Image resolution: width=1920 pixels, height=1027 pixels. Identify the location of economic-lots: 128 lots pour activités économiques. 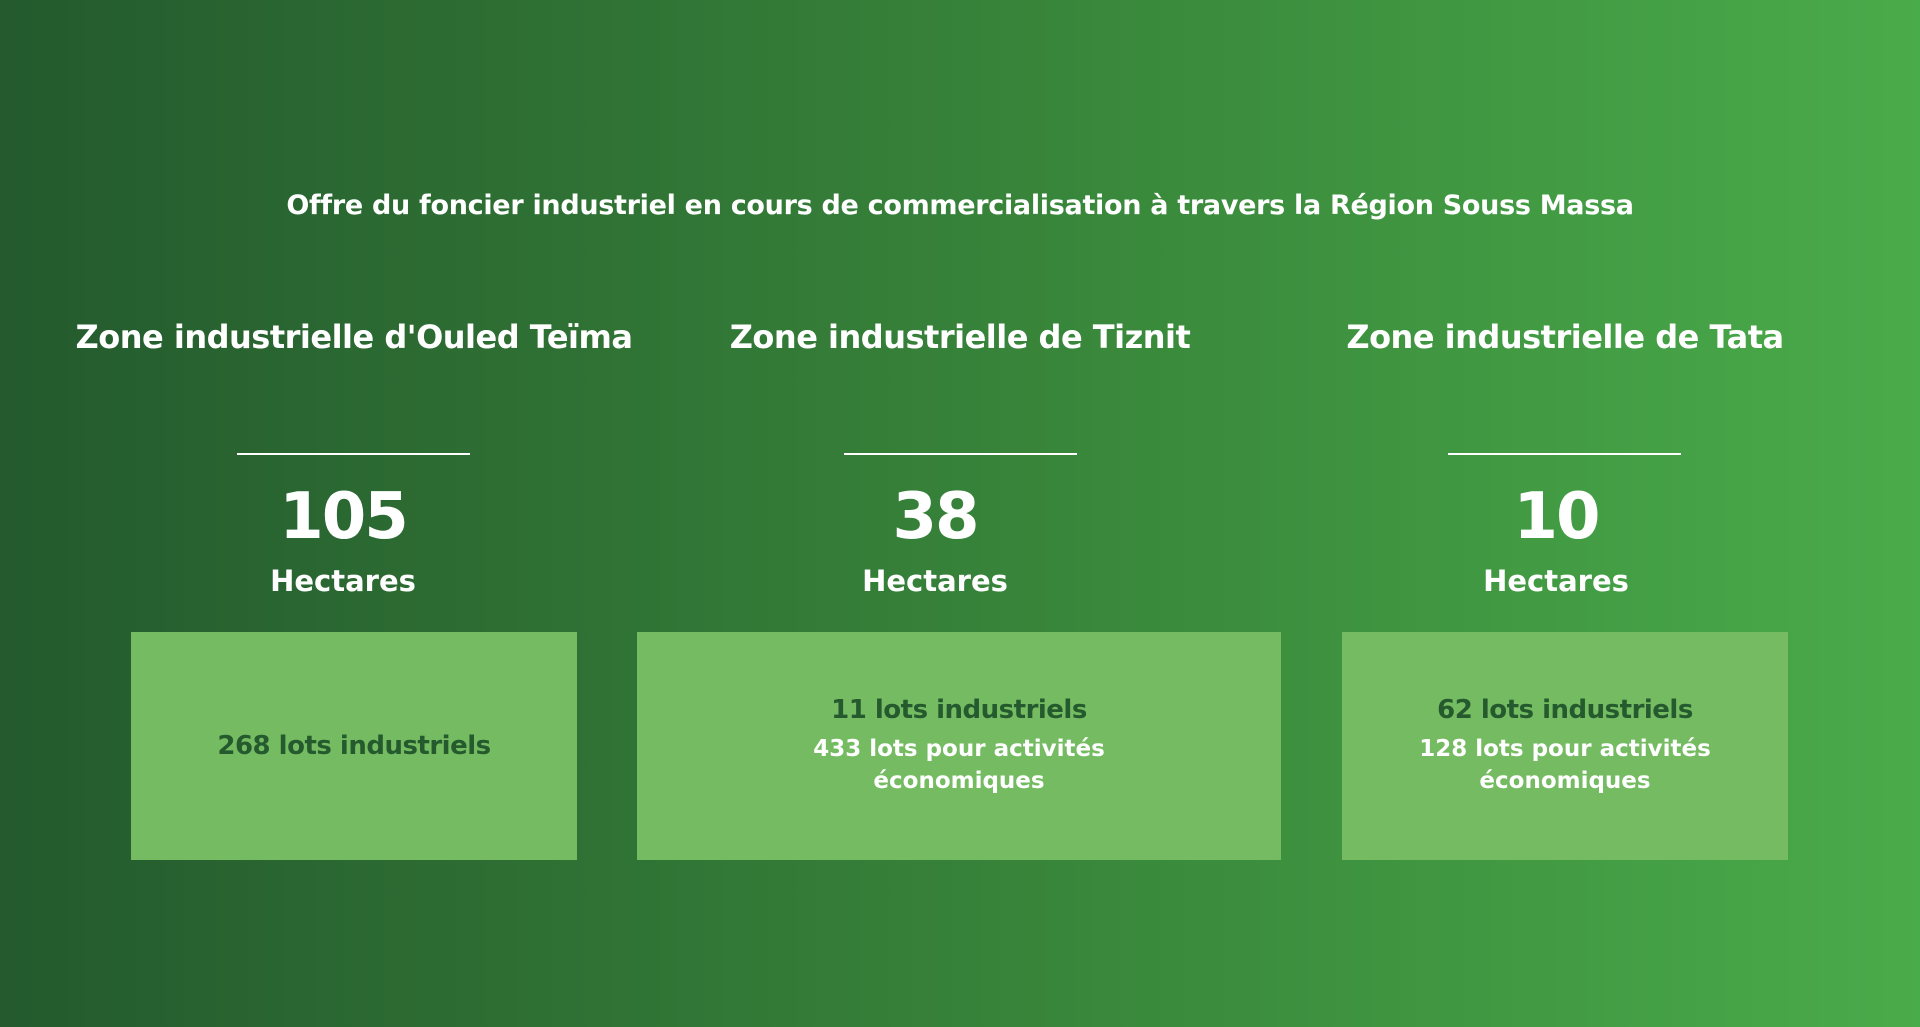
(1565, 765).